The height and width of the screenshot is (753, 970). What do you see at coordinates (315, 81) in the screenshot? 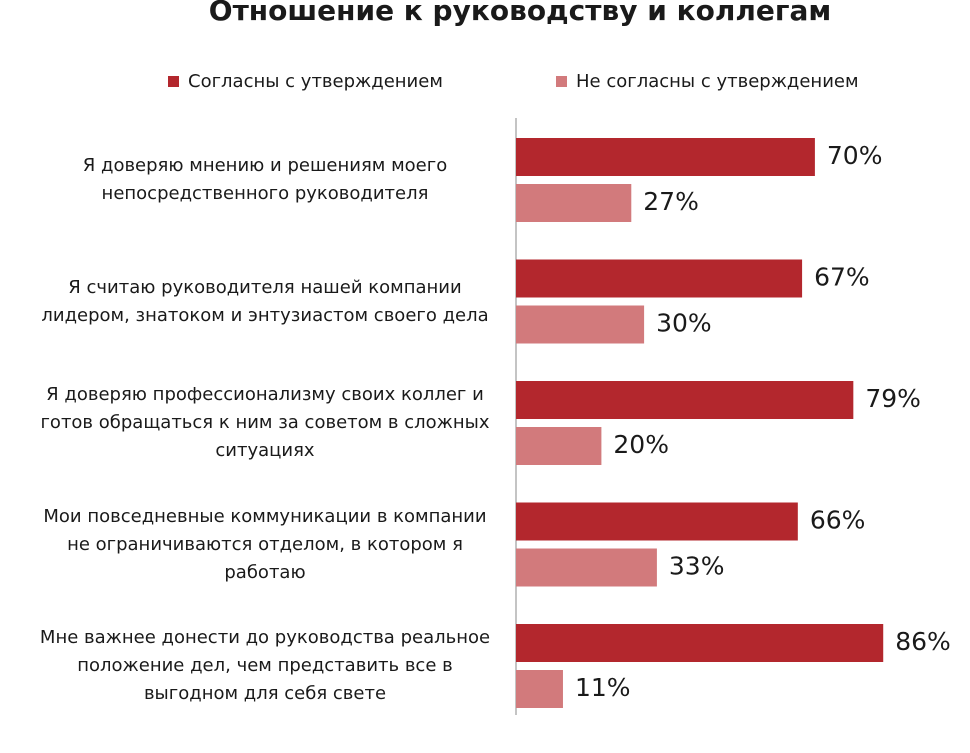
I see `legend-label: Согласны с утверждением` at bounding box center [315, 81].